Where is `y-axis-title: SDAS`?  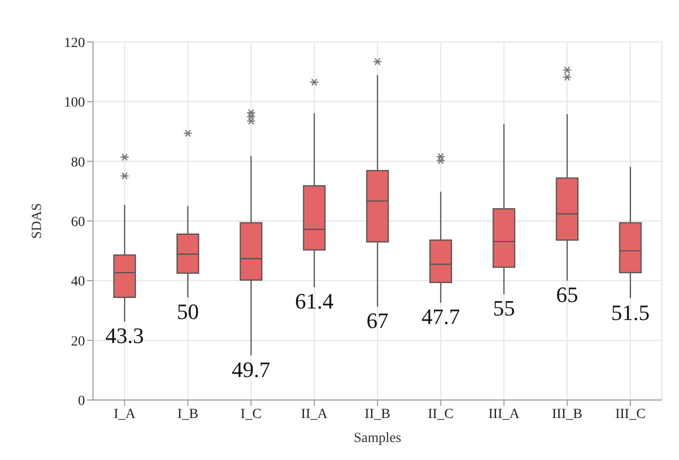
y-axis-title: SDAS is located at coordinates (37, 221).